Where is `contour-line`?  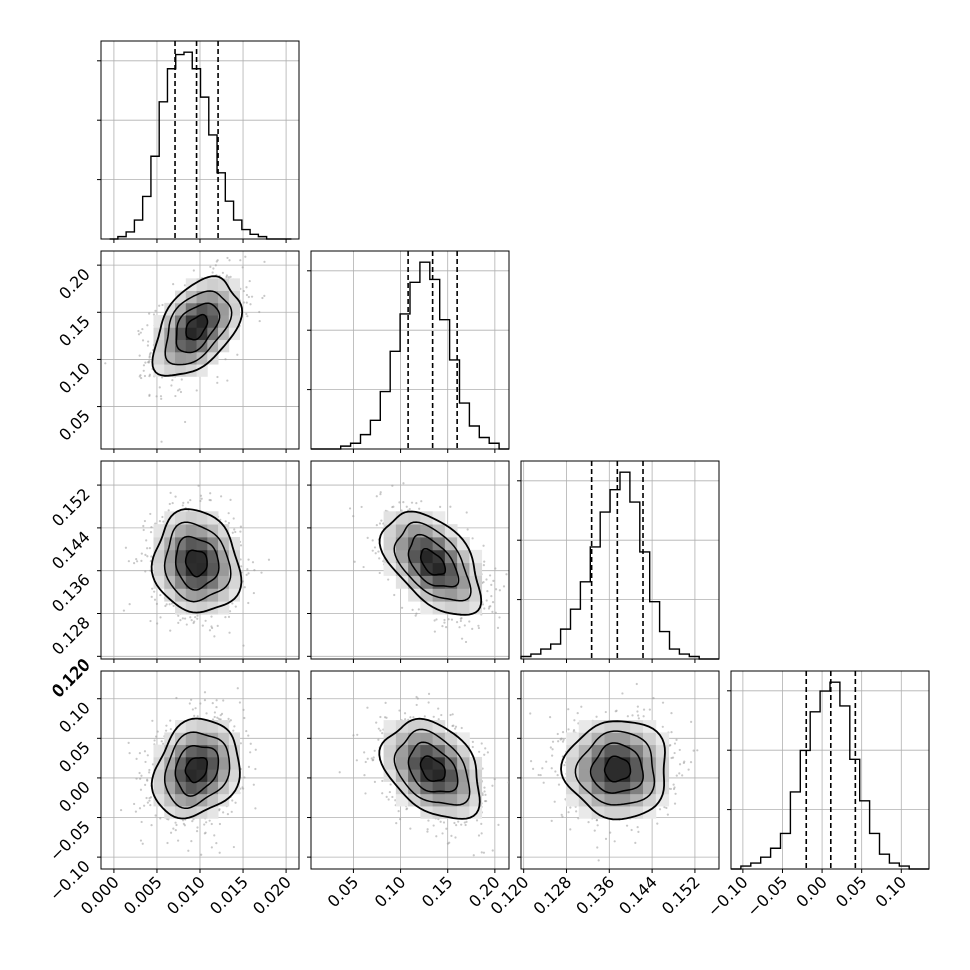
contour-line is located at coordinates (197, 562).